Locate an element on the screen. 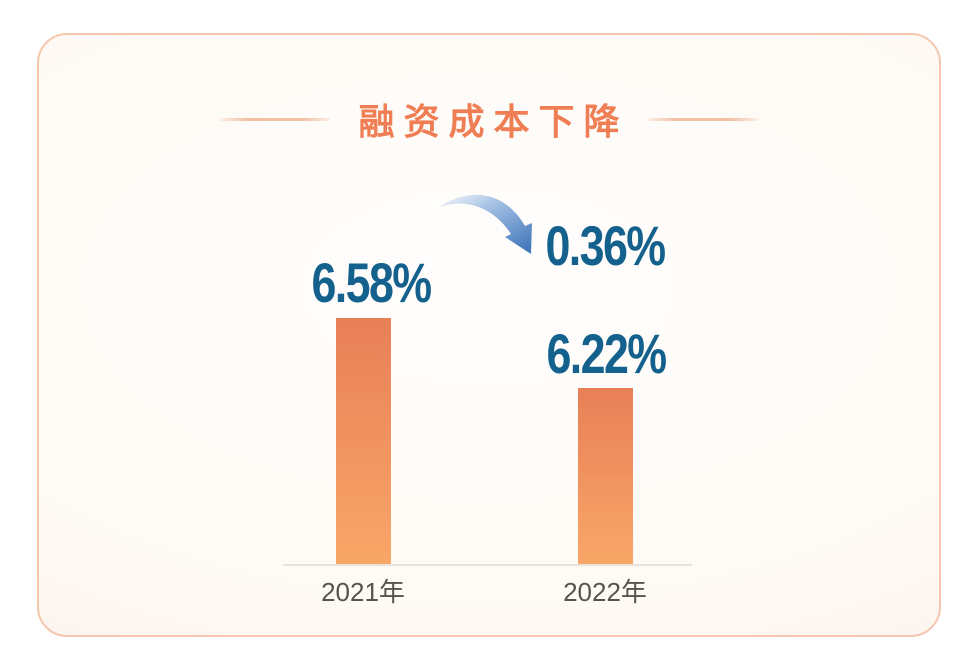 This screenshot has width=977, height=669. x-axis-line is located at coordinates (487, 565).